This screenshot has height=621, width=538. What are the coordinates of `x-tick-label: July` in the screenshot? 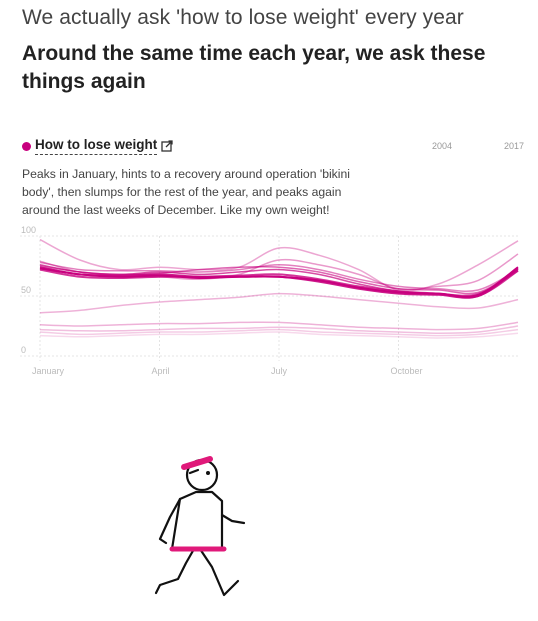 It's located at (279, 371).